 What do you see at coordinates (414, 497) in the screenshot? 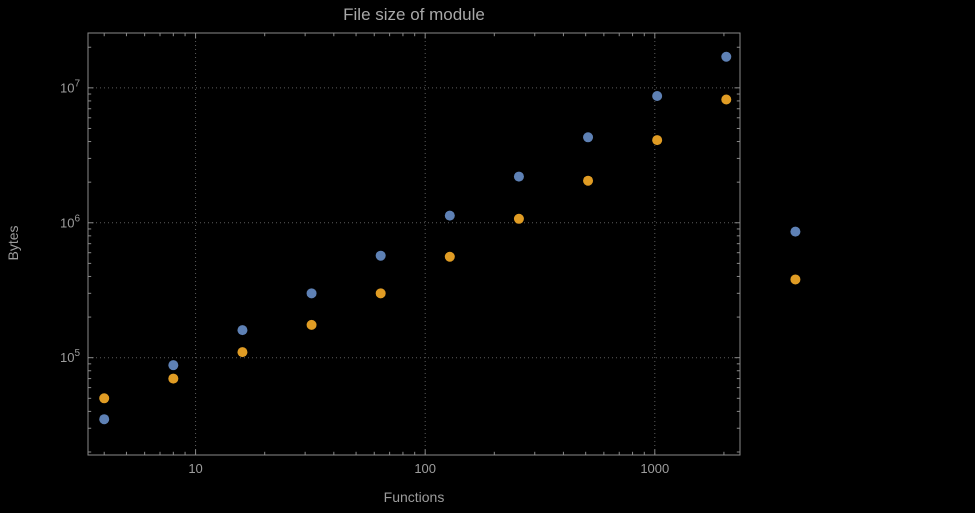
I see `x-axis-label: Functions` at bounding box center [414, 497].